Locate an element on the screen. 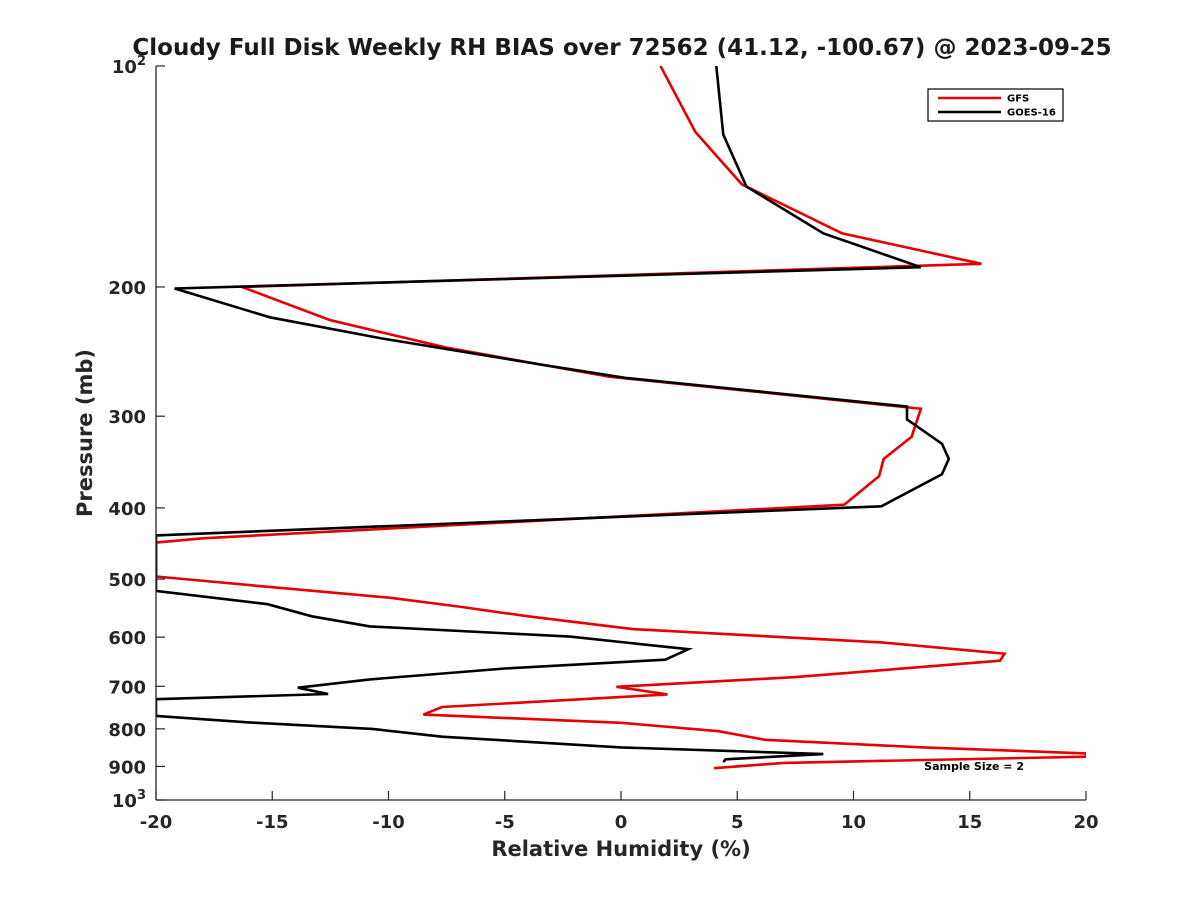  y-tick-label: 10² is located at coordinates (129, 66).